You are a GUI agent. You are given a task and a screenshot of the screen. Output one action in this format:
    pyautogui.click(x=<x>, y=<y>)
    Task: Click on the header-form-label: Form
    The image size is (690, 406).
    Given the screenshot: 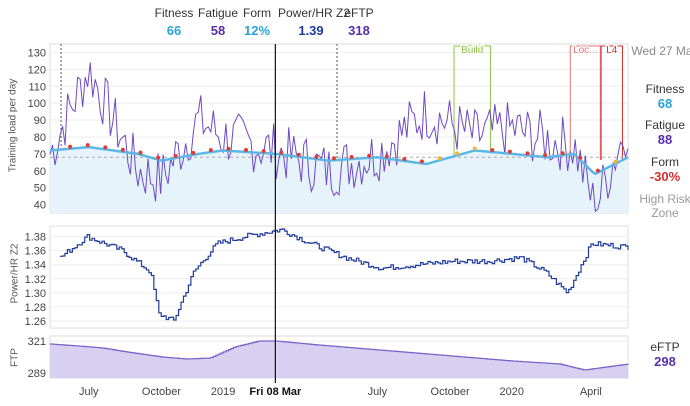 What is the action you would take?
    pyautogui.click(x=257, y=13)
    